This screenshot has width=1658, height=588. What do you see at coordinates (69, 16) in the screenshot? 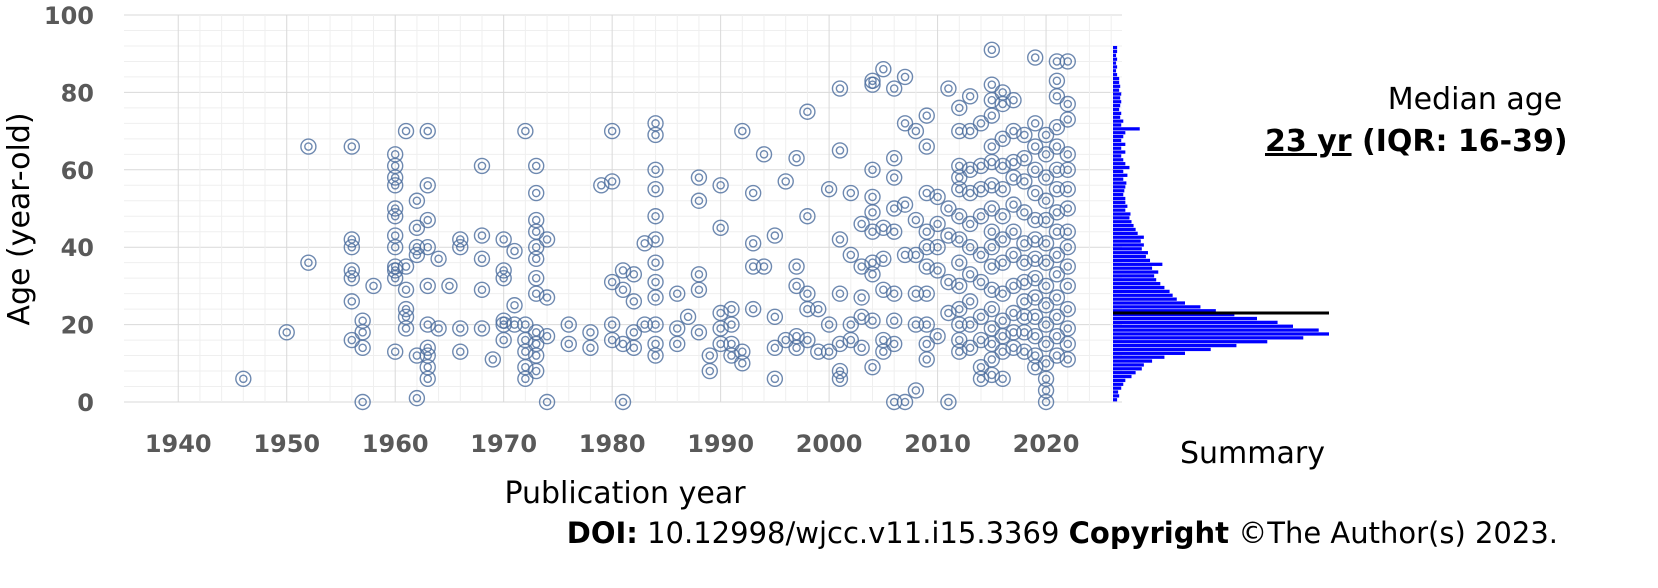
I see `y-tick-label: 100` at bounding box center [69, 16].